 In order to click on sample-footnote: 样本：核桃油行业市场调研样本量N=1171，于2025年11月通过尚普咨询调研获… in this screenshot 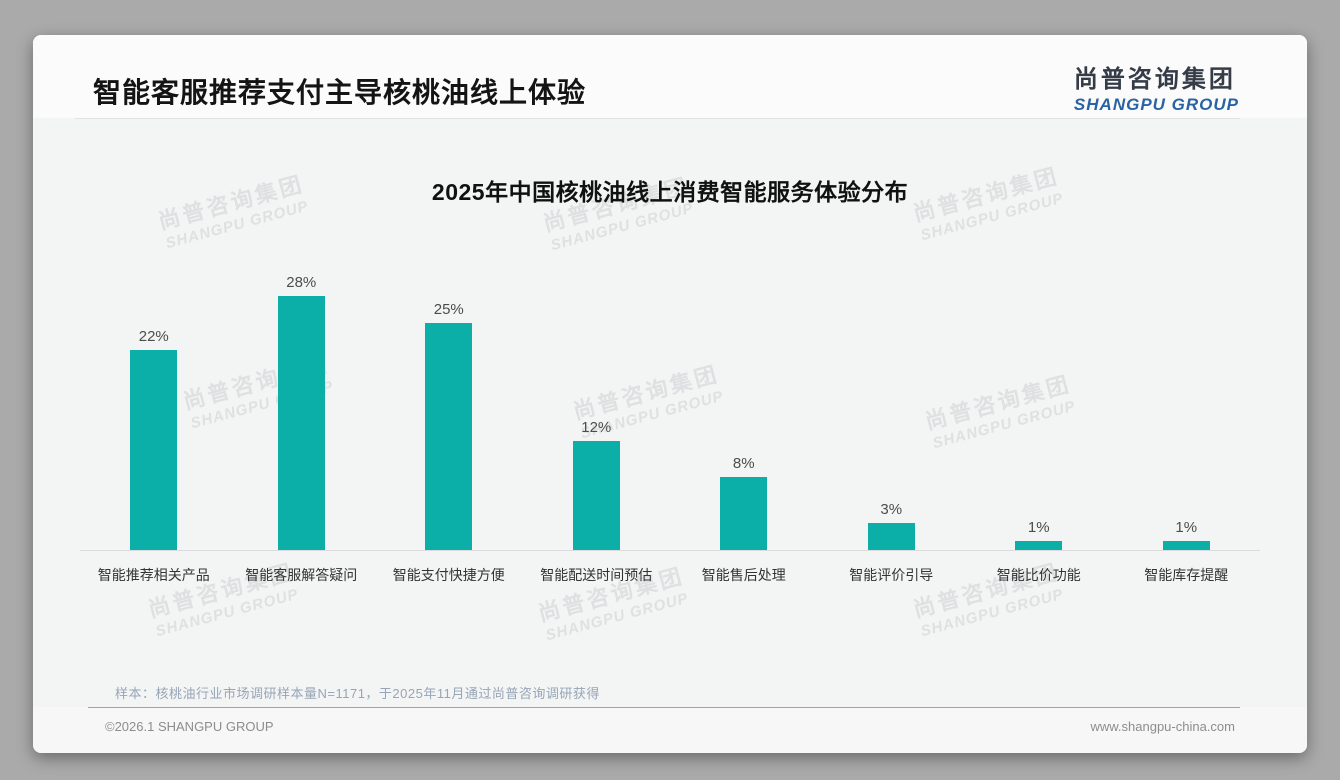, I will do `click(357, 693)`.